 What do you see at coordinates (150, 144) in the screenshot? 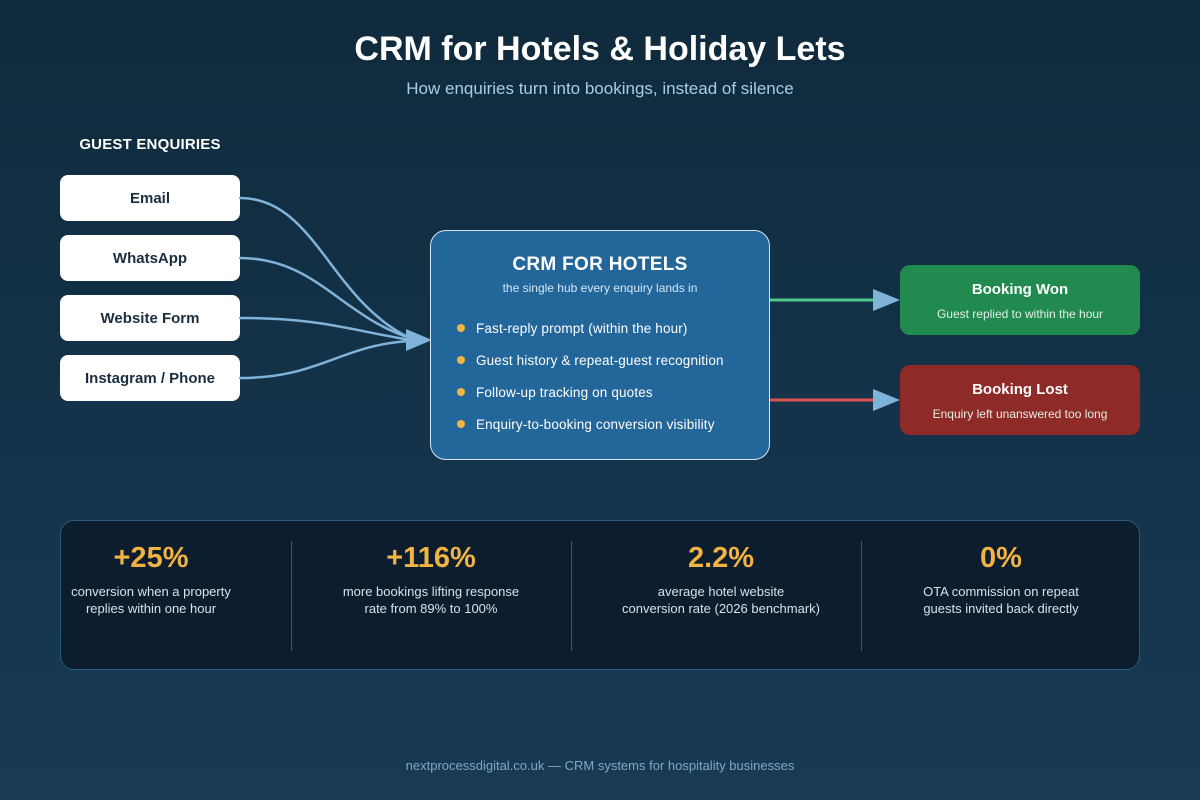
I see `guest-enquiries-label: GUEST ENQUIRIES` at bounding box center [150, 144].